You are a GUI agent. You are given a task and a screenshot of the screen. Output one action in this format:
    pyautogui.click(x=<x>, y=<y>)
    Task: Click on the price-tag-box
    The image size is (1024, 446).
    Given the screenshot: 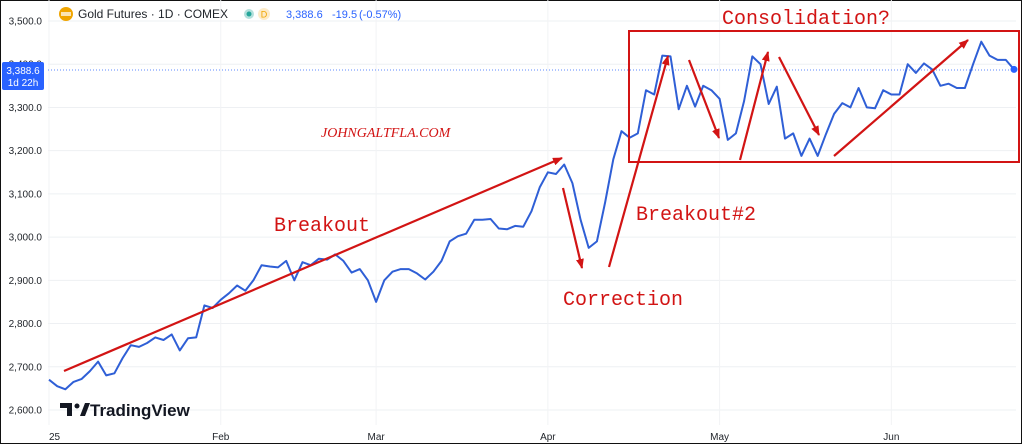 What is the action you would take?
    pyautogui.click(x=23, y=76)
    